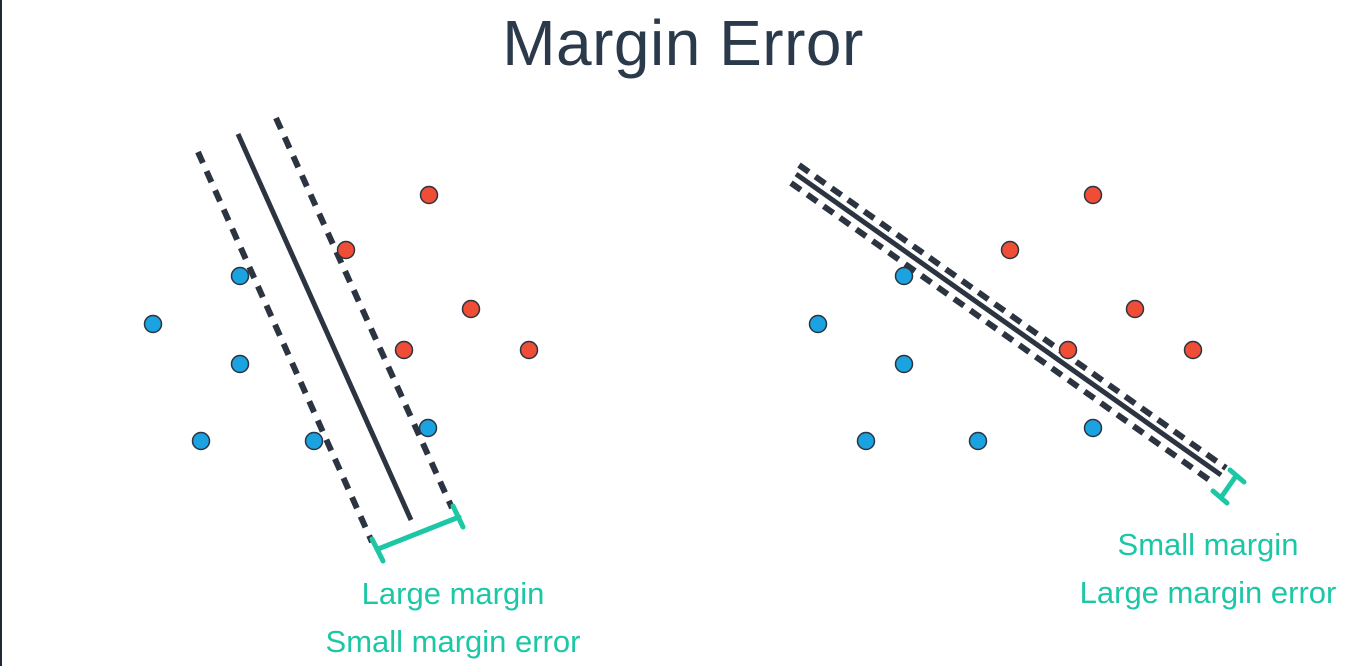  I want to click on left-red-points, so click(437, 272).